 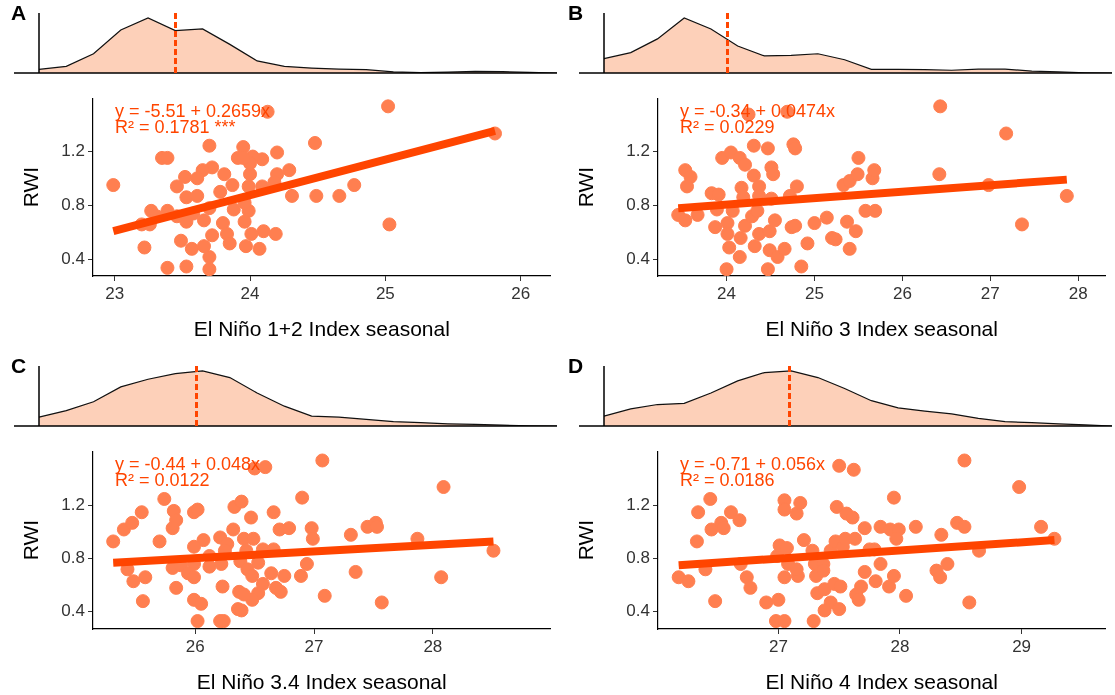 I want to click on x-tick-label: 29, so click(x=1022, y=646).